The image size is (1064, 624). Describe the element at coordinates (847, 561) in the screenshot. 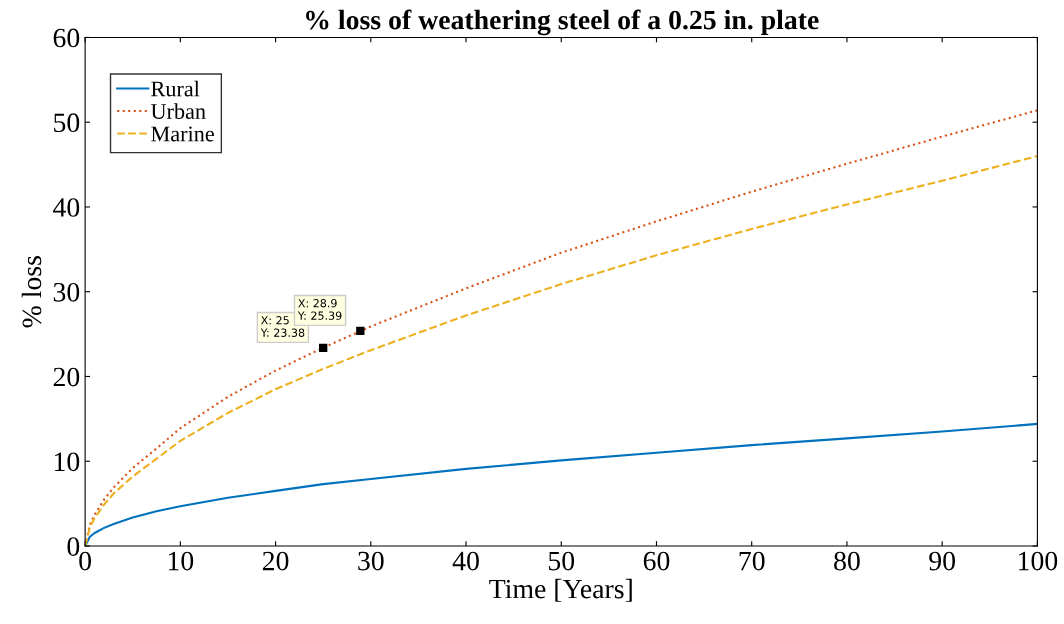

I see `x-tick-label: 80` at that location.